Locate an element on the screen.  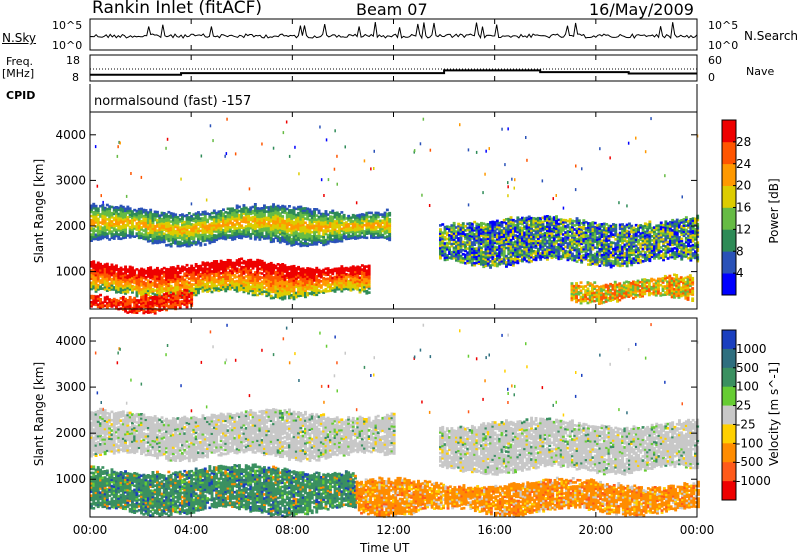
freq-trace is located at coordinates (393, 72).